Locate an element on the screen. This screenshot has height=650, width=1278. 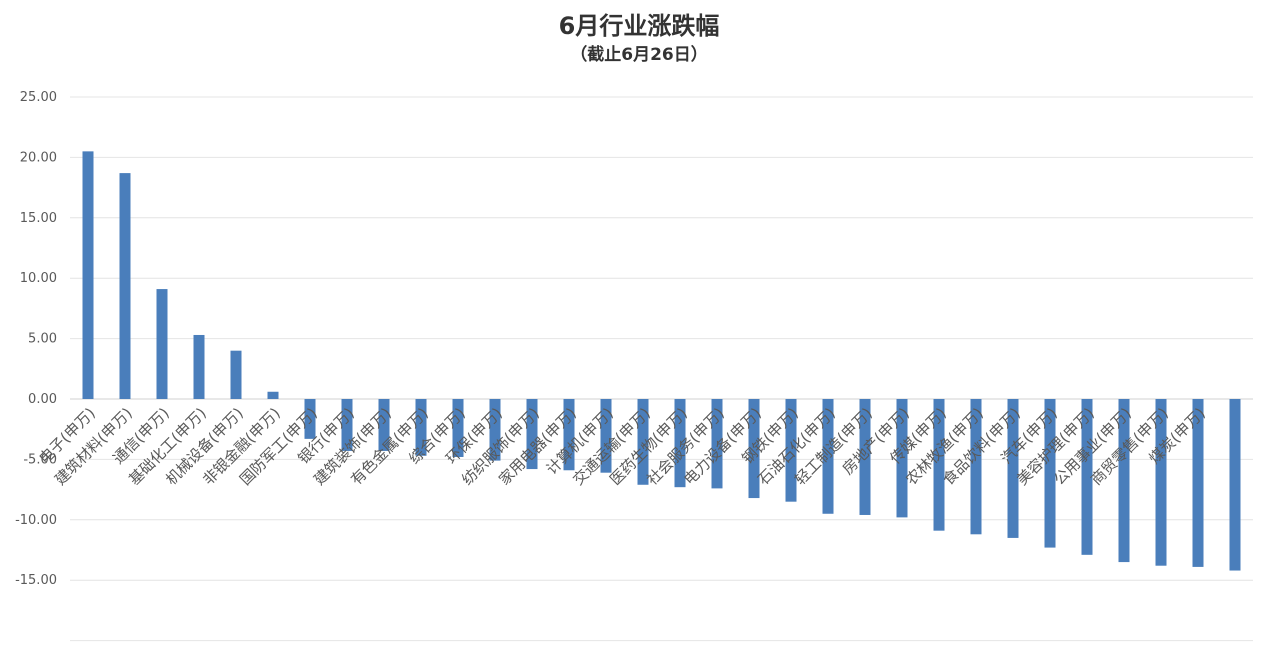
y-tick-label: 25.00 is located at coordinates (38, 97).